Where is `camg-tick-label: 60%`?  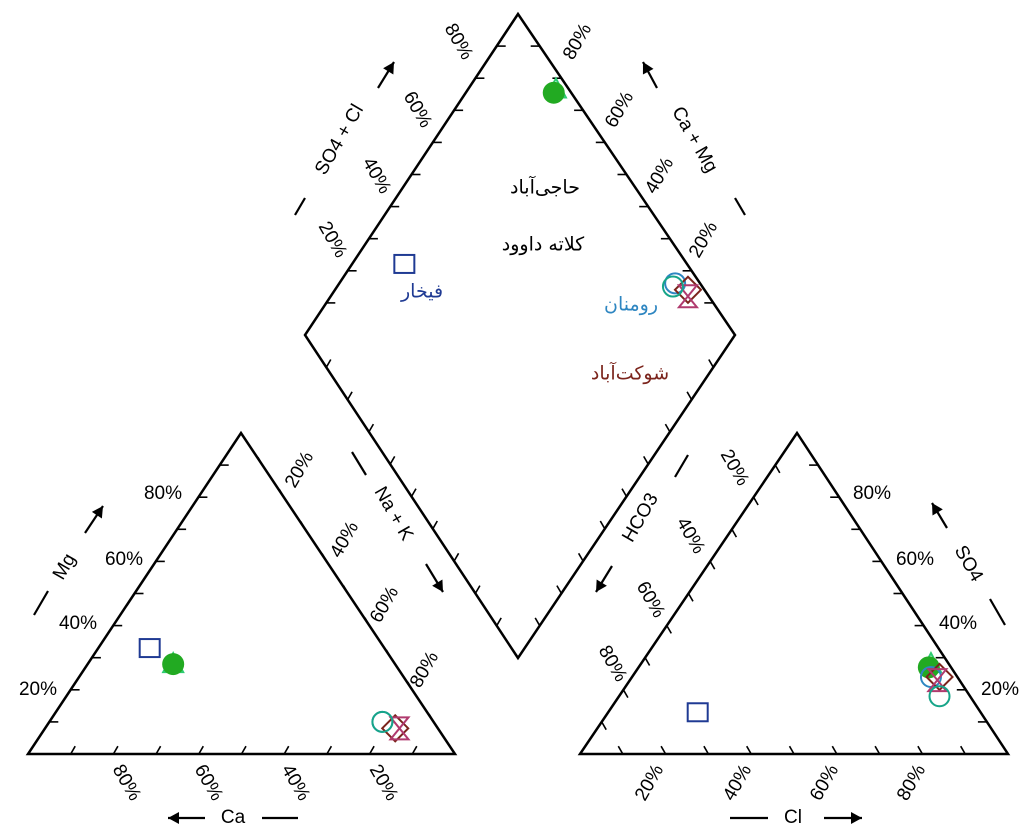 camg-tick-label: 60% is located at coordinates (619, 110).